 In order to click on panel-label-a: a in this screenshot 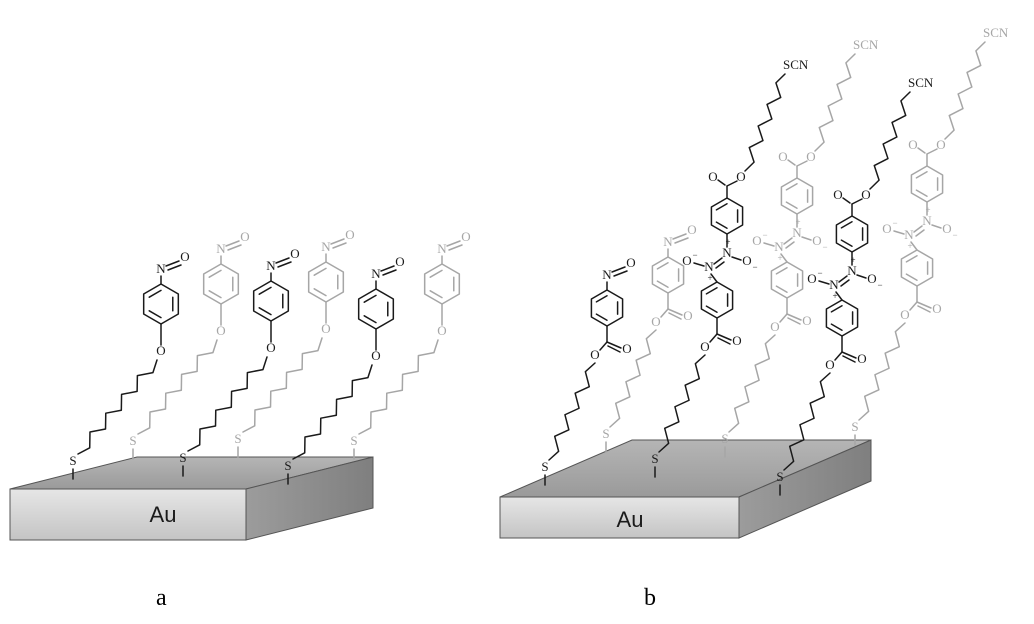, I will do `click(161, 598)`.